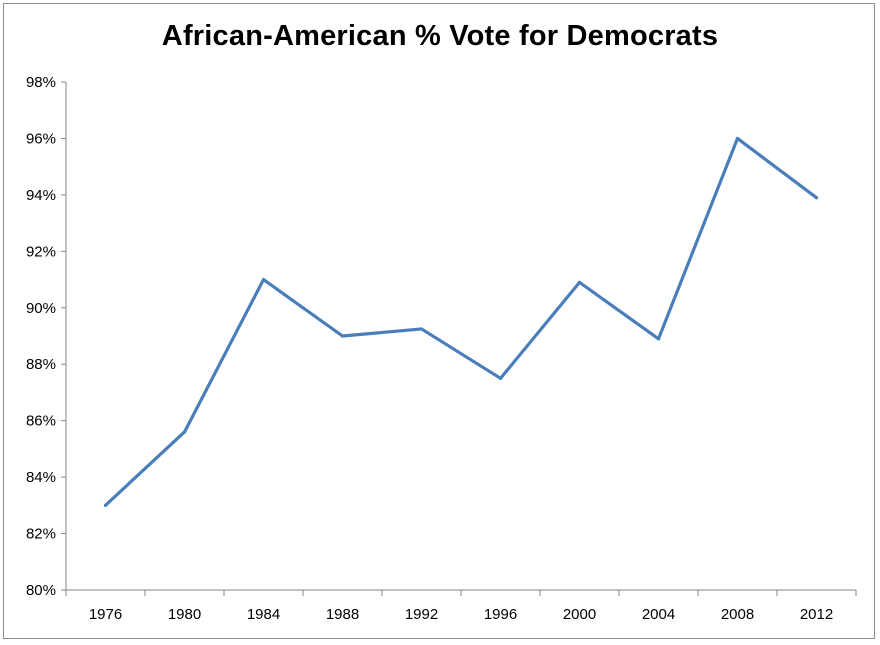 The height and width of the screenshot is (645, 880). I want to click on y-tick-label: 84%, so click(41, 477).